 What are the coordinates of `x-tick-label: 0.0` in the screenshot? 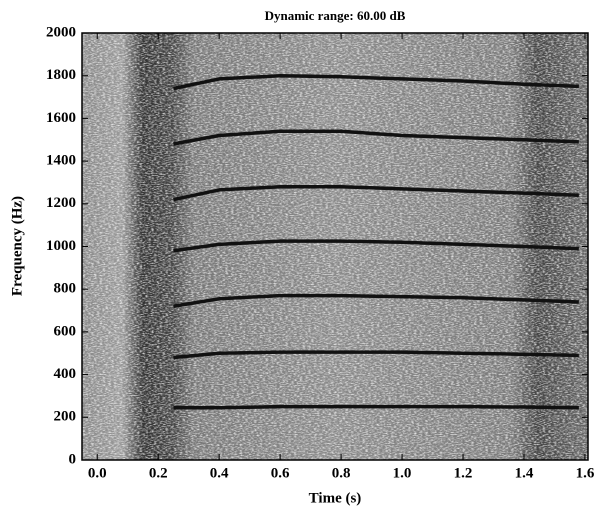 It's located at (97, 473).